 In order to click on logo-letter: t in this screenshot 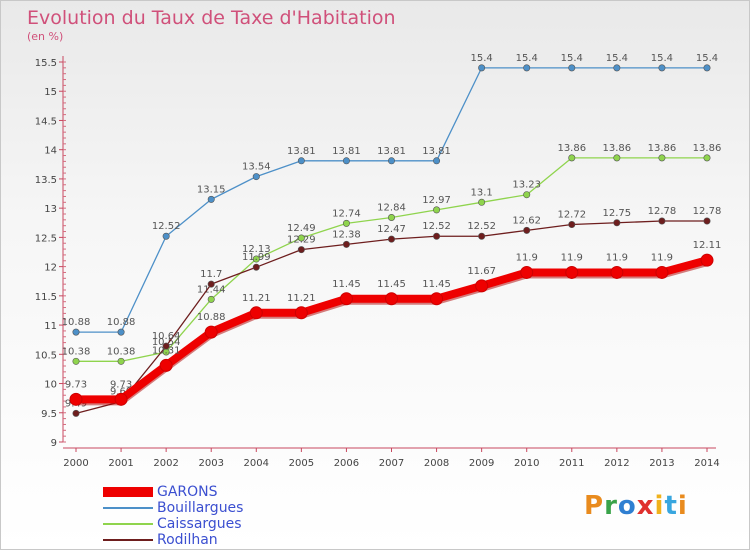, I will do `click(671, 506)`.